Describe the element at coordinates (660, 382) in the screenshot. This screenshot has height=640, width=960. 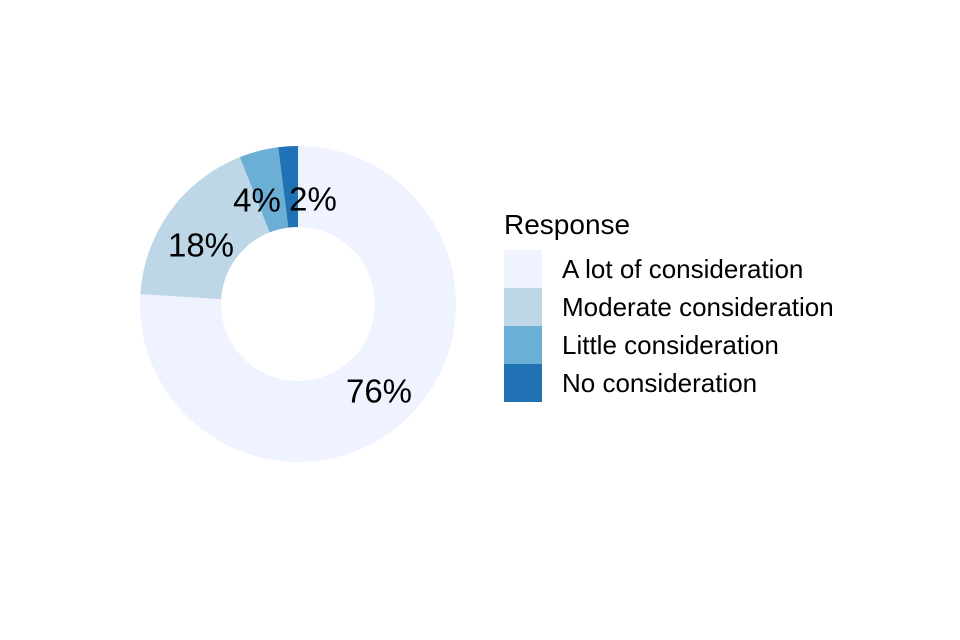
I see `legend-item-label: No consideration` at that location.